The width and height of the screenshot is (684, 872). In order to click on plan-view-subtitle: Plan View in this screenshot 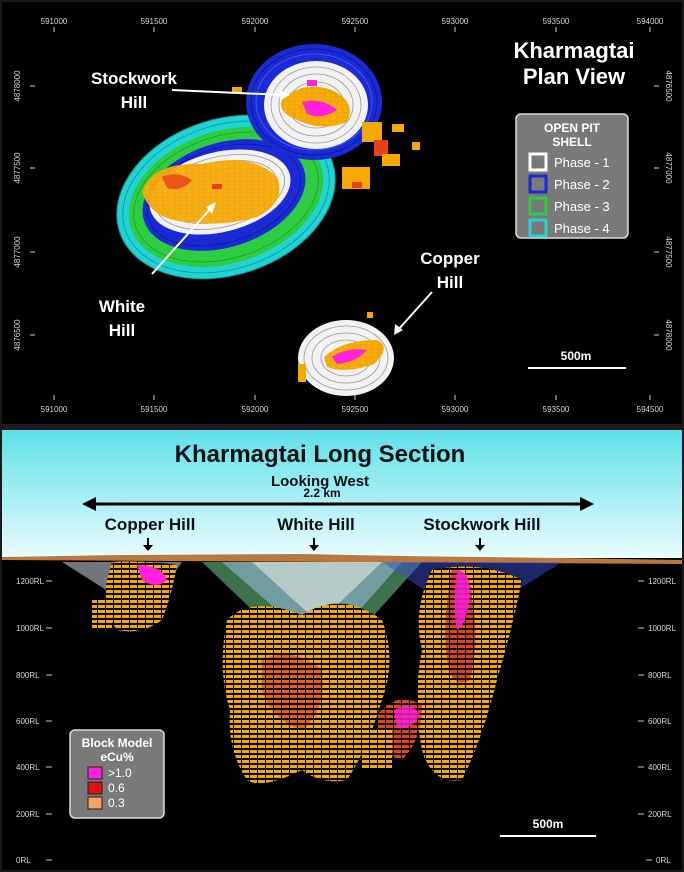, I will do `click(574, 76)`.